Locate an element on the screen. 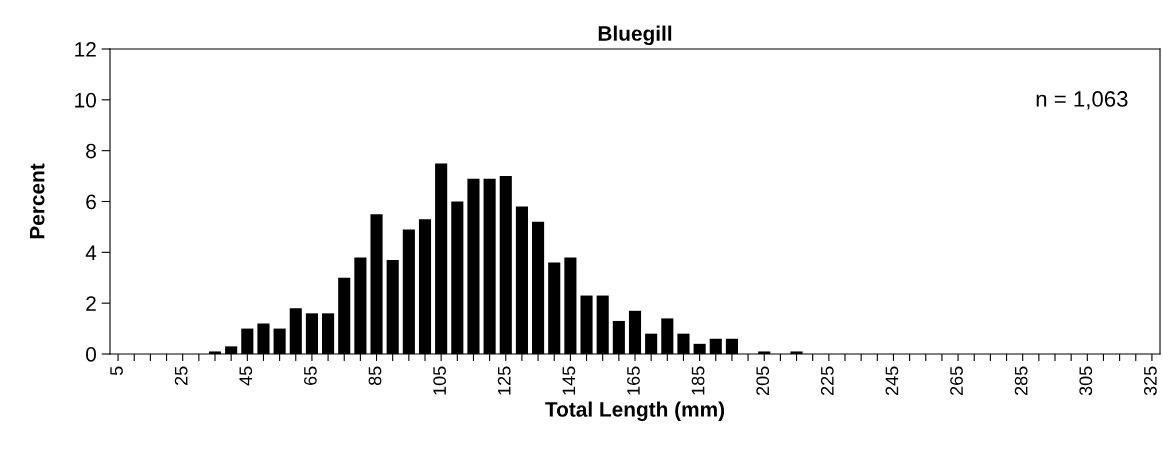 This screenshot has width=1163, height=471. x-tick-label: 25 is located at coordinates (181, 375).